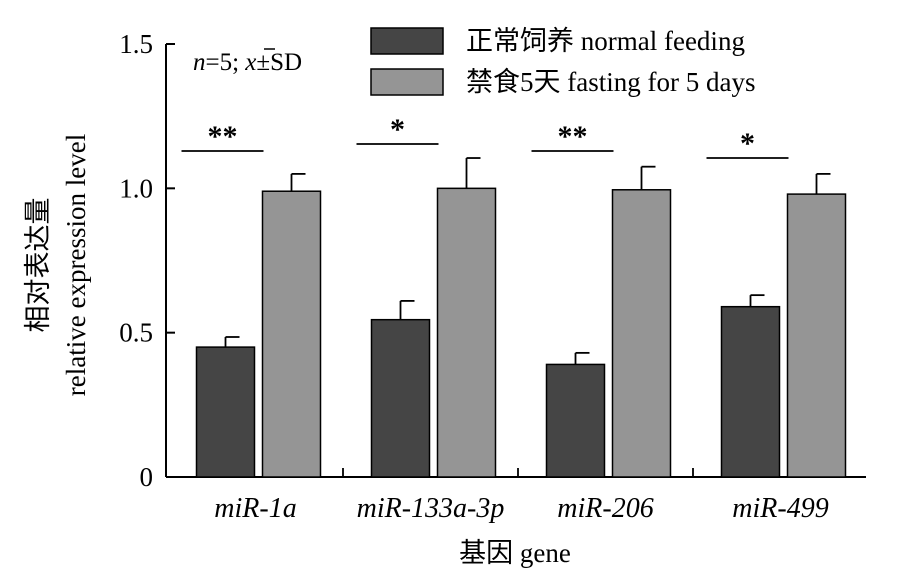  What do you see at coordinates (407, 41) in the screenshot?
I see `legend-swatch-normal` at bounding box center [407, 41].